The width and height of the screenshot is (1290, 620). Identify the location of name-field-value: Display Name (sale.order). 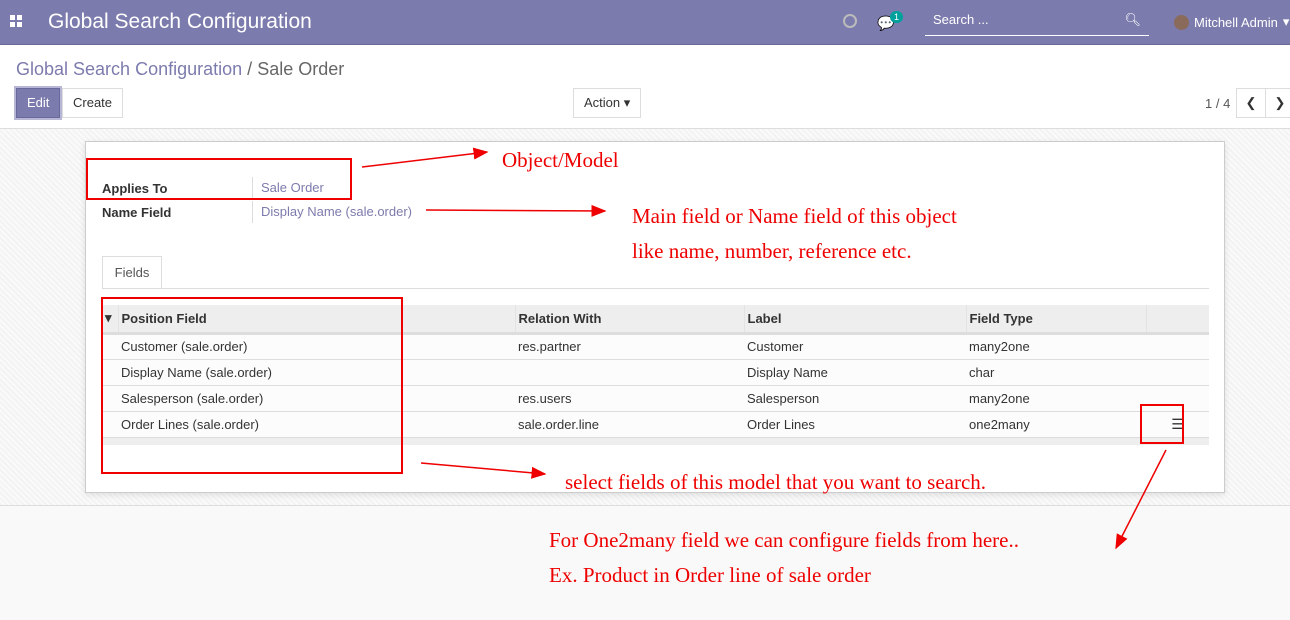
(332, 212).